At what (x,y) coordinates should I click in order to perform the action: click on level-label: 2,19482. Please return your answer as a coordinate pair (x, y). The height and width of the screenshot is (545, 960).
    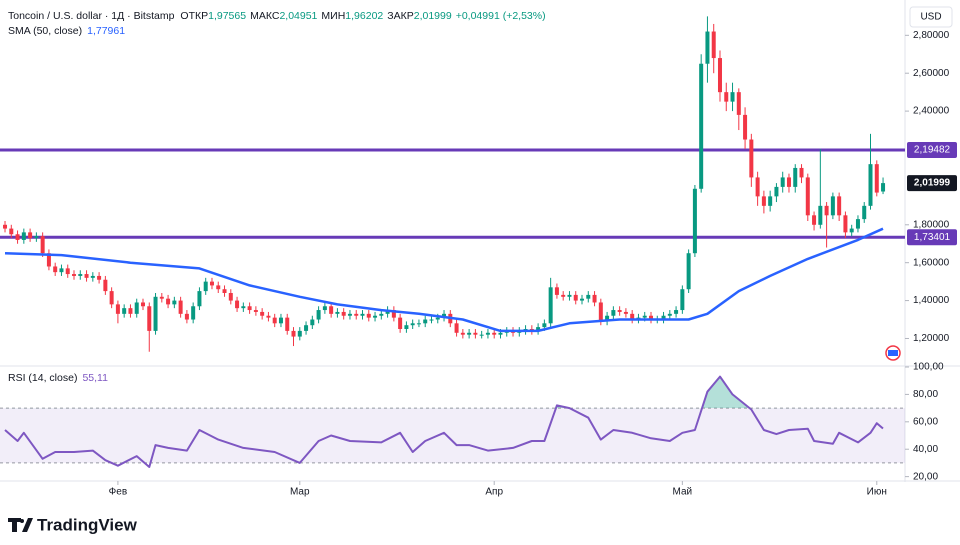
    Looking at the image, I should click on (932, 150).